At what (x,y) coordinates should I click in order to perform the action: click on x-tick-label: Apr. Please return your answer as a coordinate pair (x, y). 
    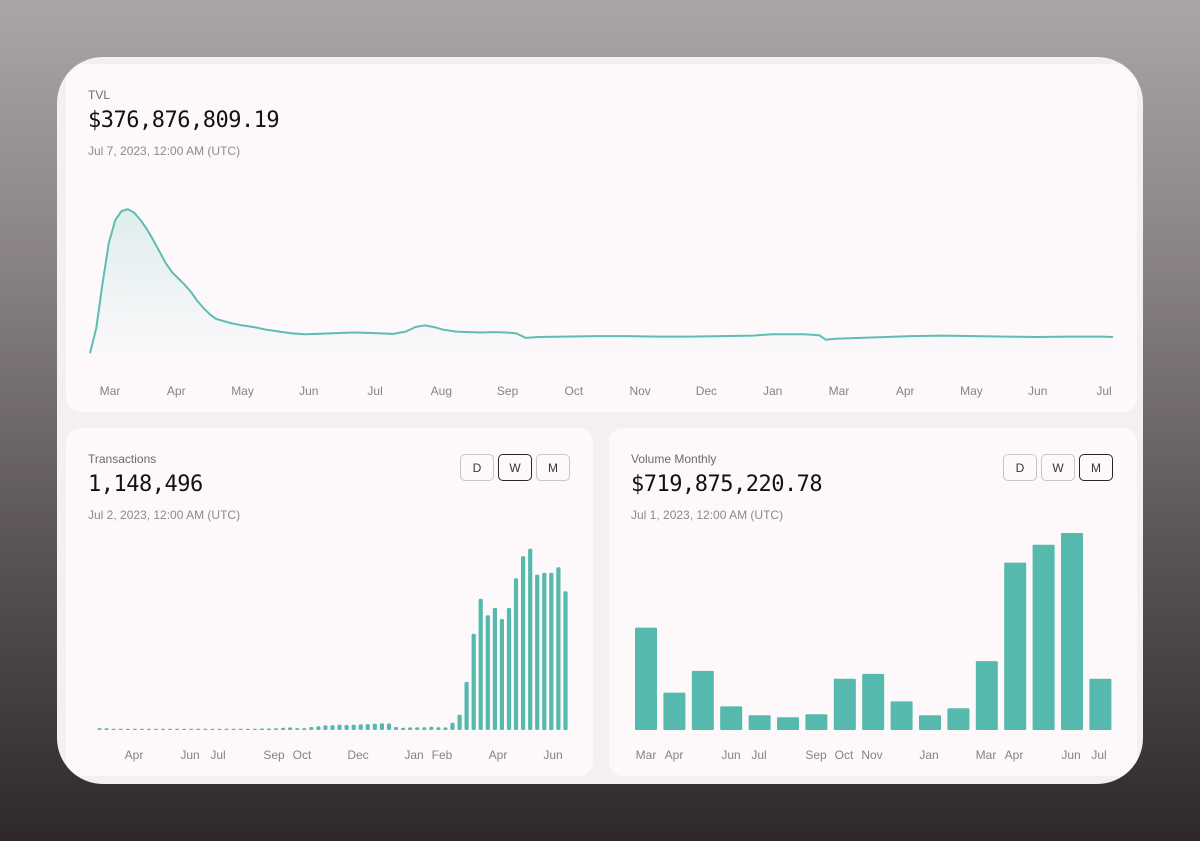
    Looking at the image, I should click on (905, 391).